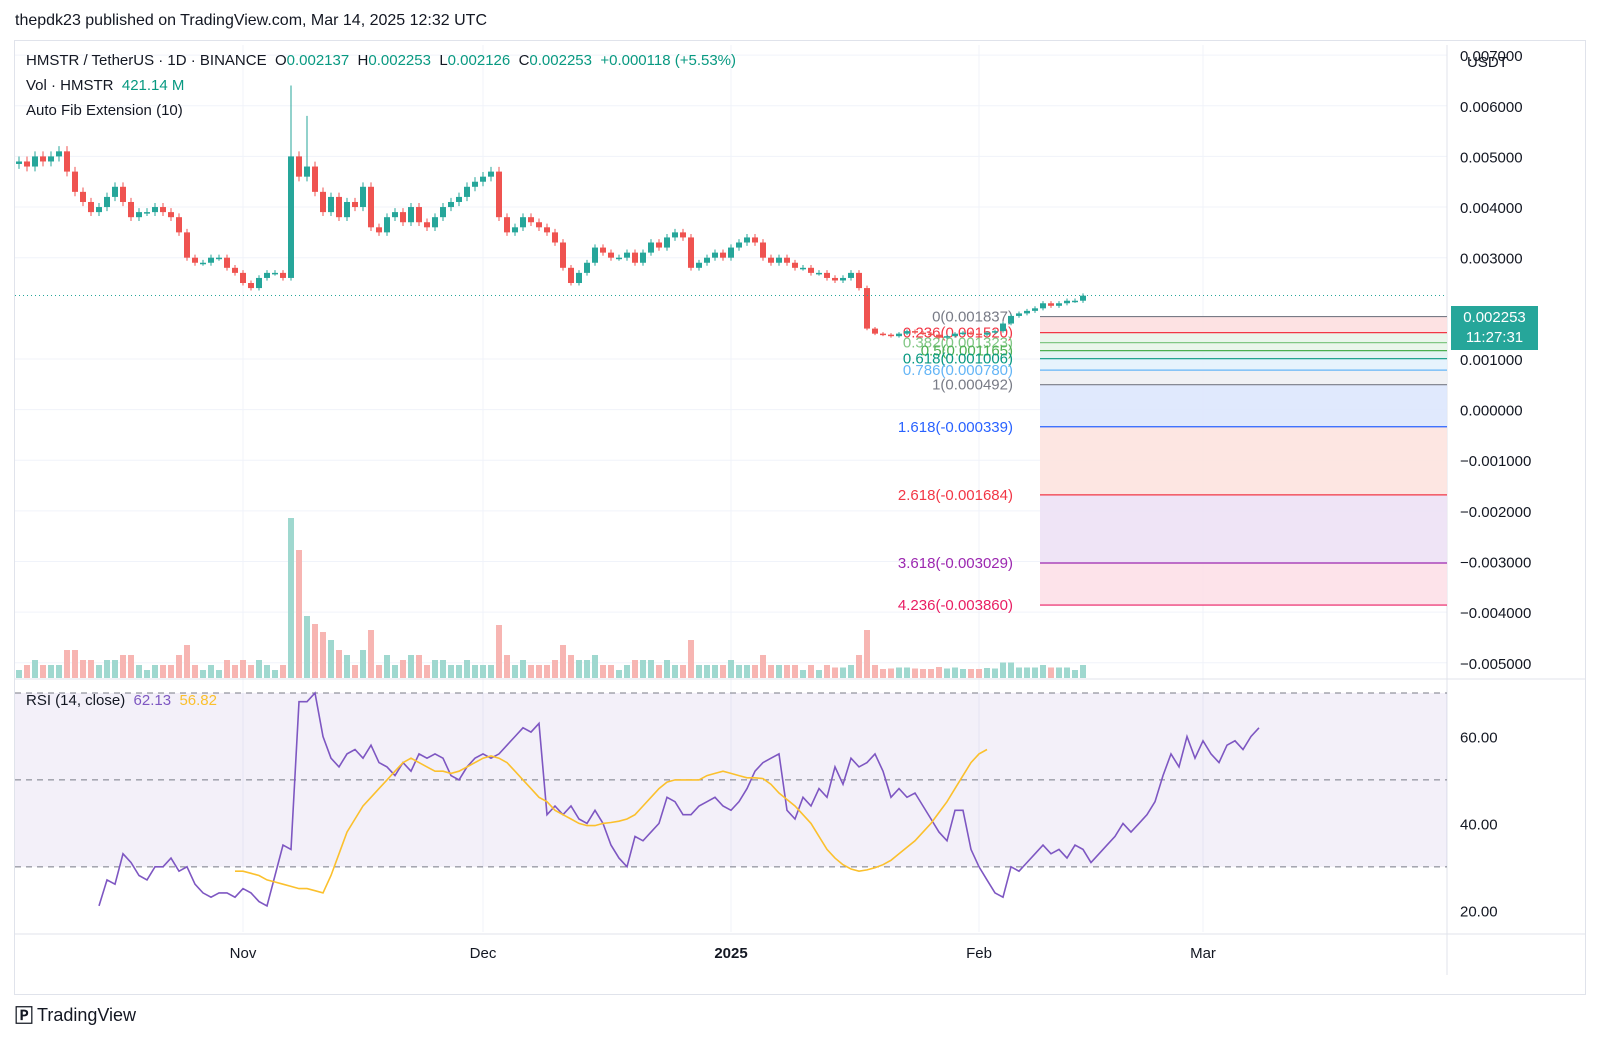 Image resolution: width=1600 pixels, height=1045 pixels. I want to click on currency-label: USDT, so click(1487, 62).